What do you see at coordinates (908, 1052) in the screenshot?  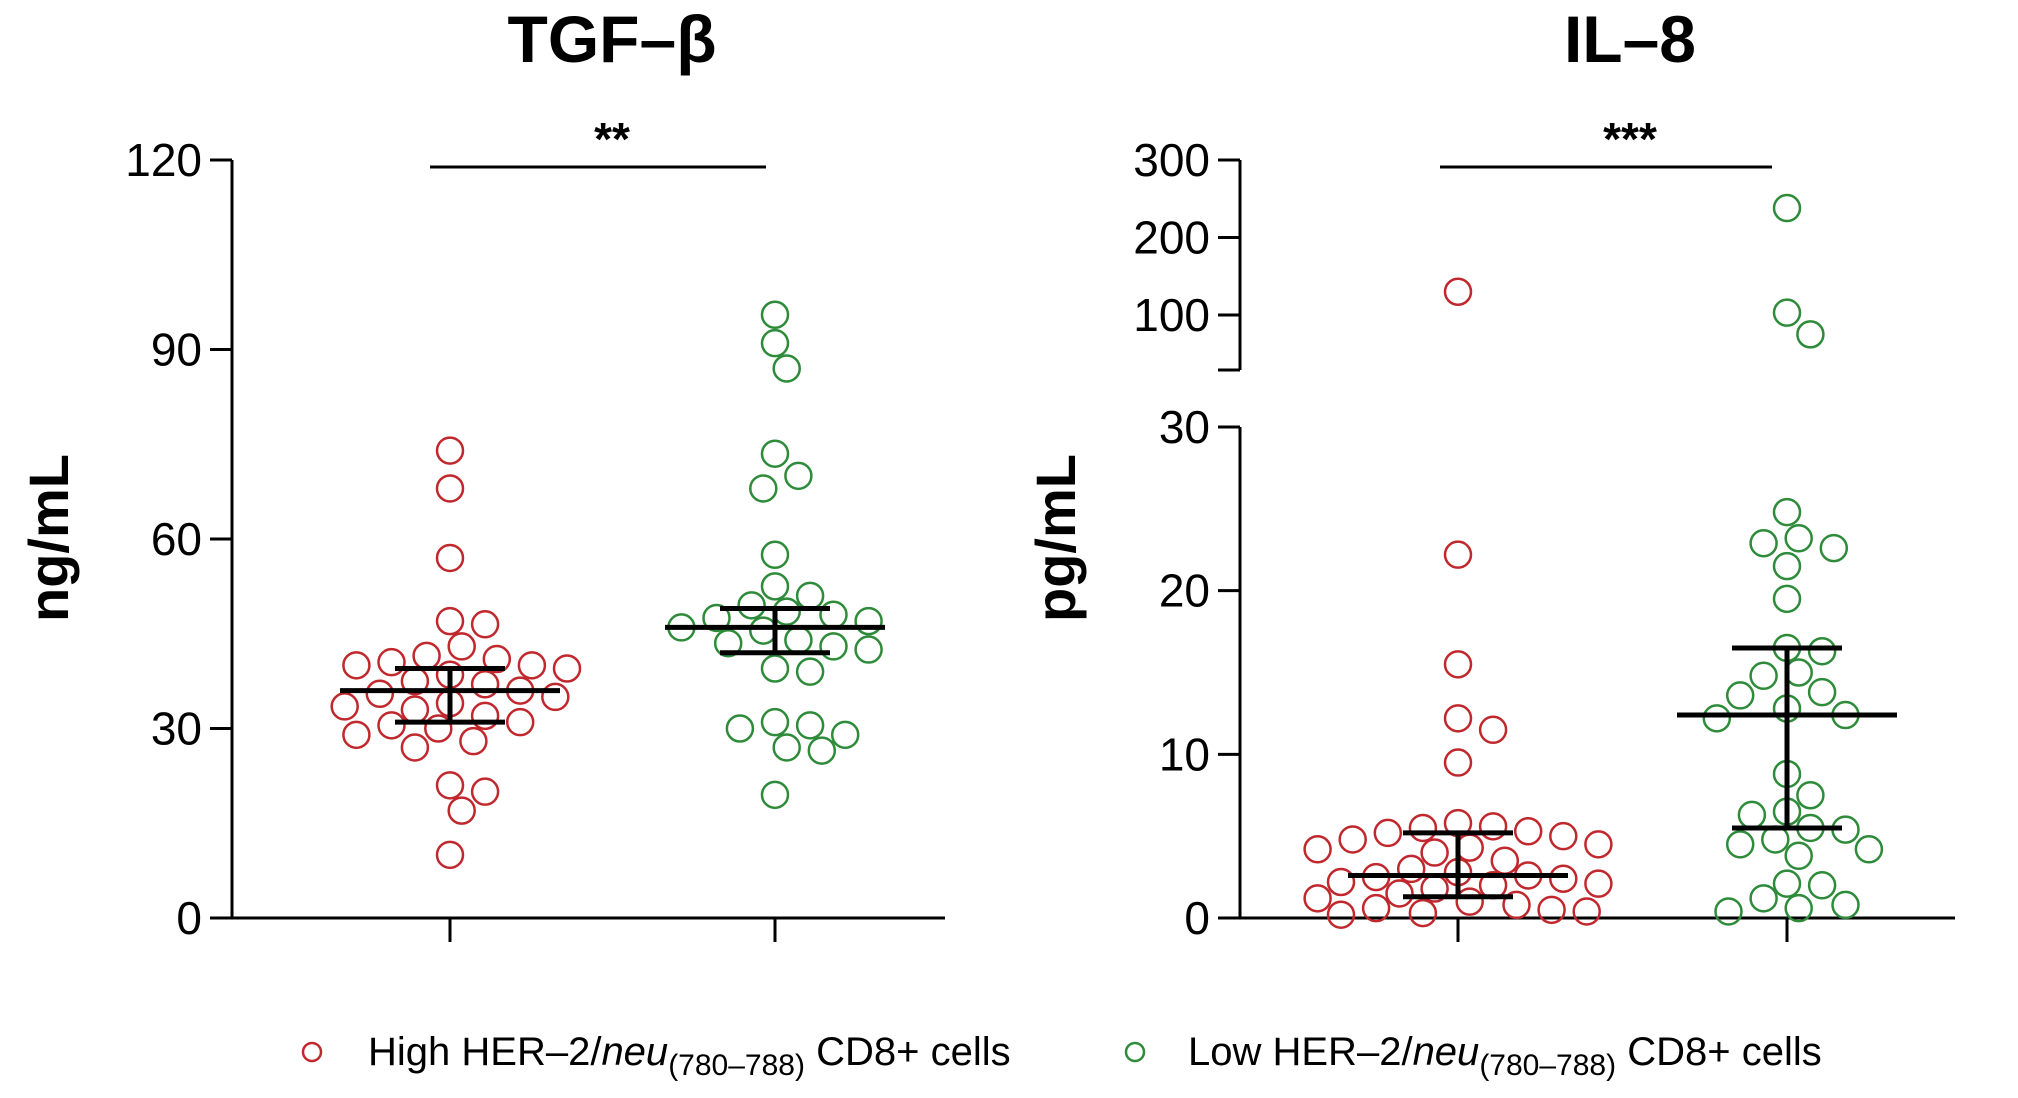 I see `legend-high-suffix: CD8+ cells` at bounding box center [908, 1052].